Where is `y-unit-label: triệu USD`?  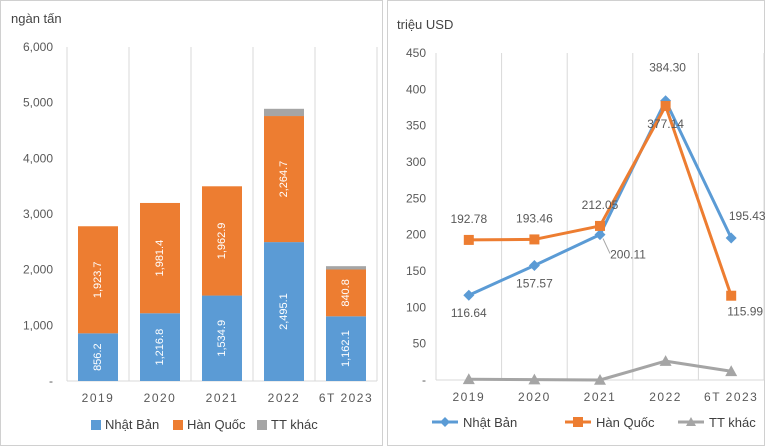
y-unit-label: triệu USD is located at coordinates (425, 24).